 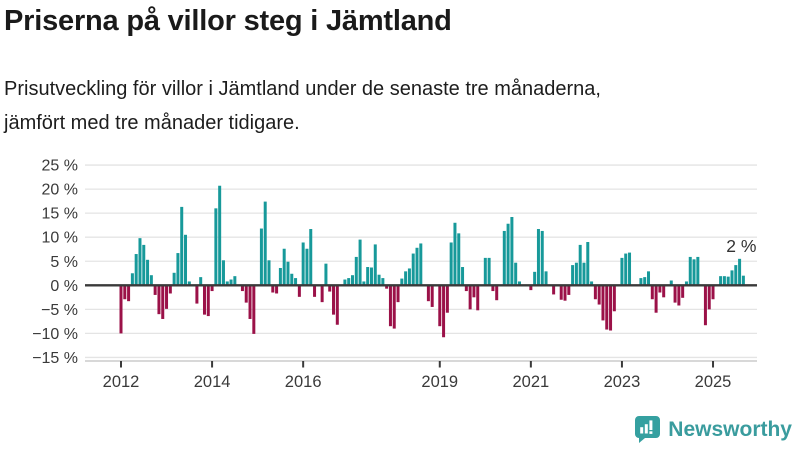 I want to click on x-axis-tick-label: 2023, so click(x=622, y=382).